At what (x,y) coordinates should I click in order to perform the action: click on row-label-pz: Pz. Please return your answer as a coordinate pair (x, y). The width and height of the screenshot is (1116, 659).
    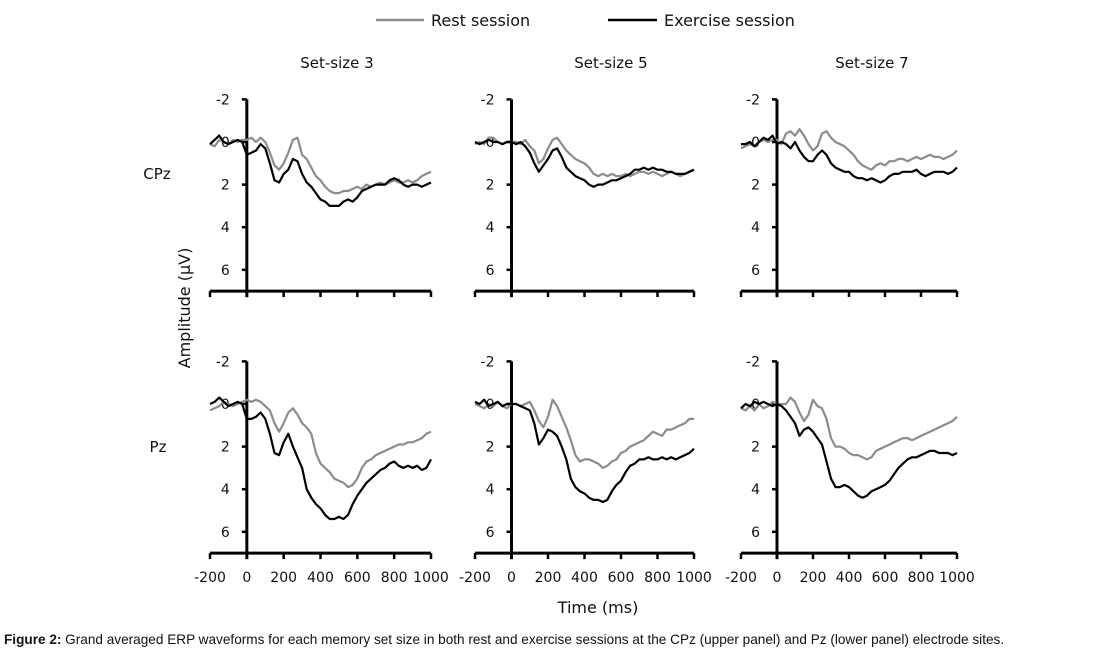
    Looking at the image, I should click on (158, 447).